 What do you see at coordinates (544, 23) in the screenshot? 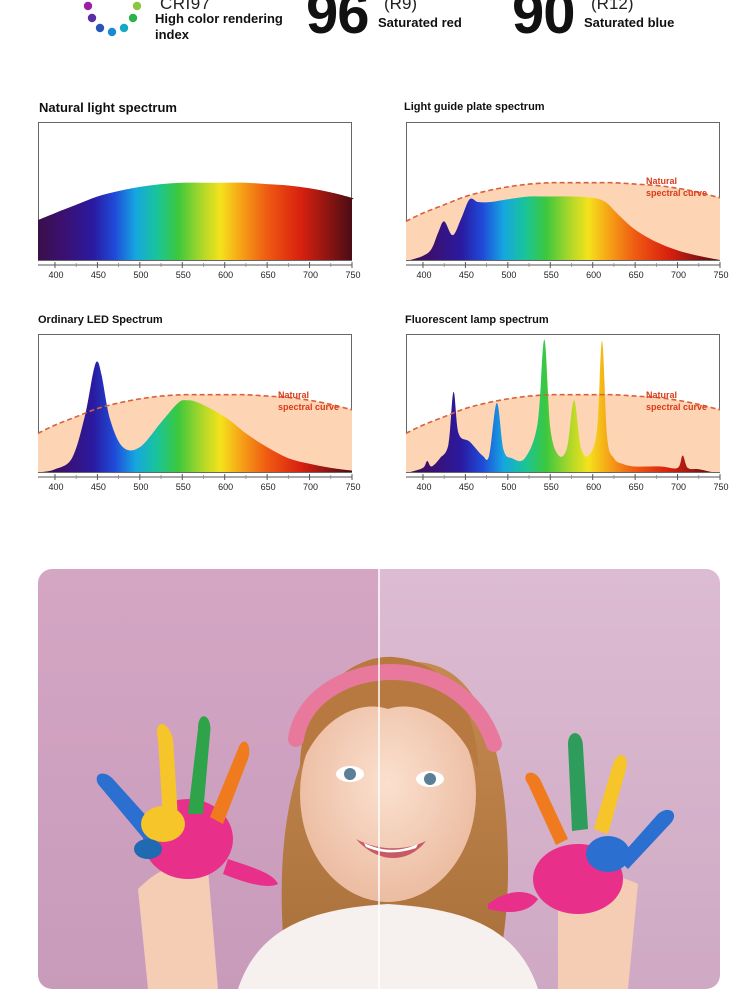
I see `r12-value: 90` at bounding box center [544, 23].